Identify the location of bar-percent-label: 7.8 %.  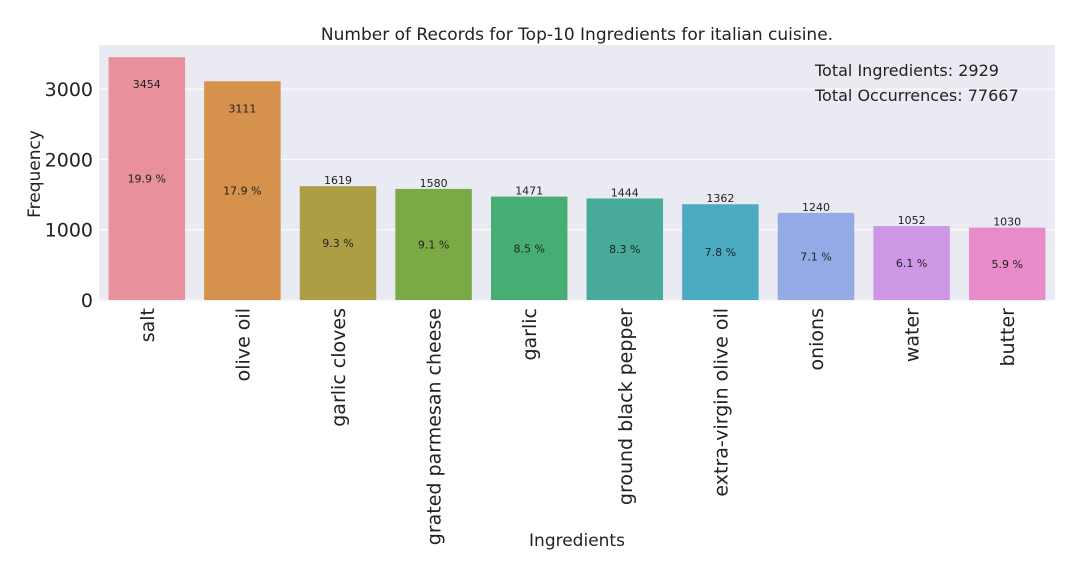
(720, 252).